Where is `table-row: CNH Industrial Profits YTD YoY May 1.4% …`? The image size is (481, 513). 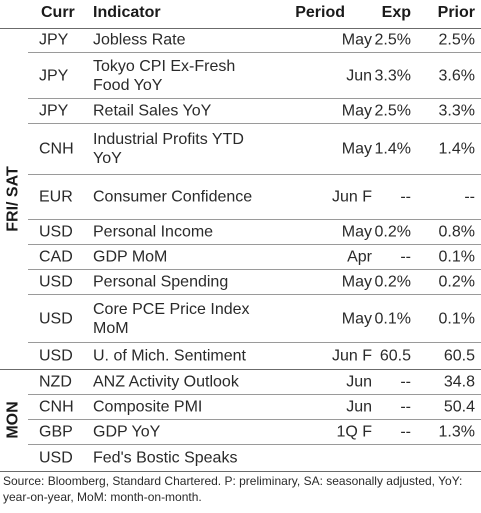 table-row: CNH Industrial Profits YTD YoY May 1.4% … is located at coordinates (254, 149).